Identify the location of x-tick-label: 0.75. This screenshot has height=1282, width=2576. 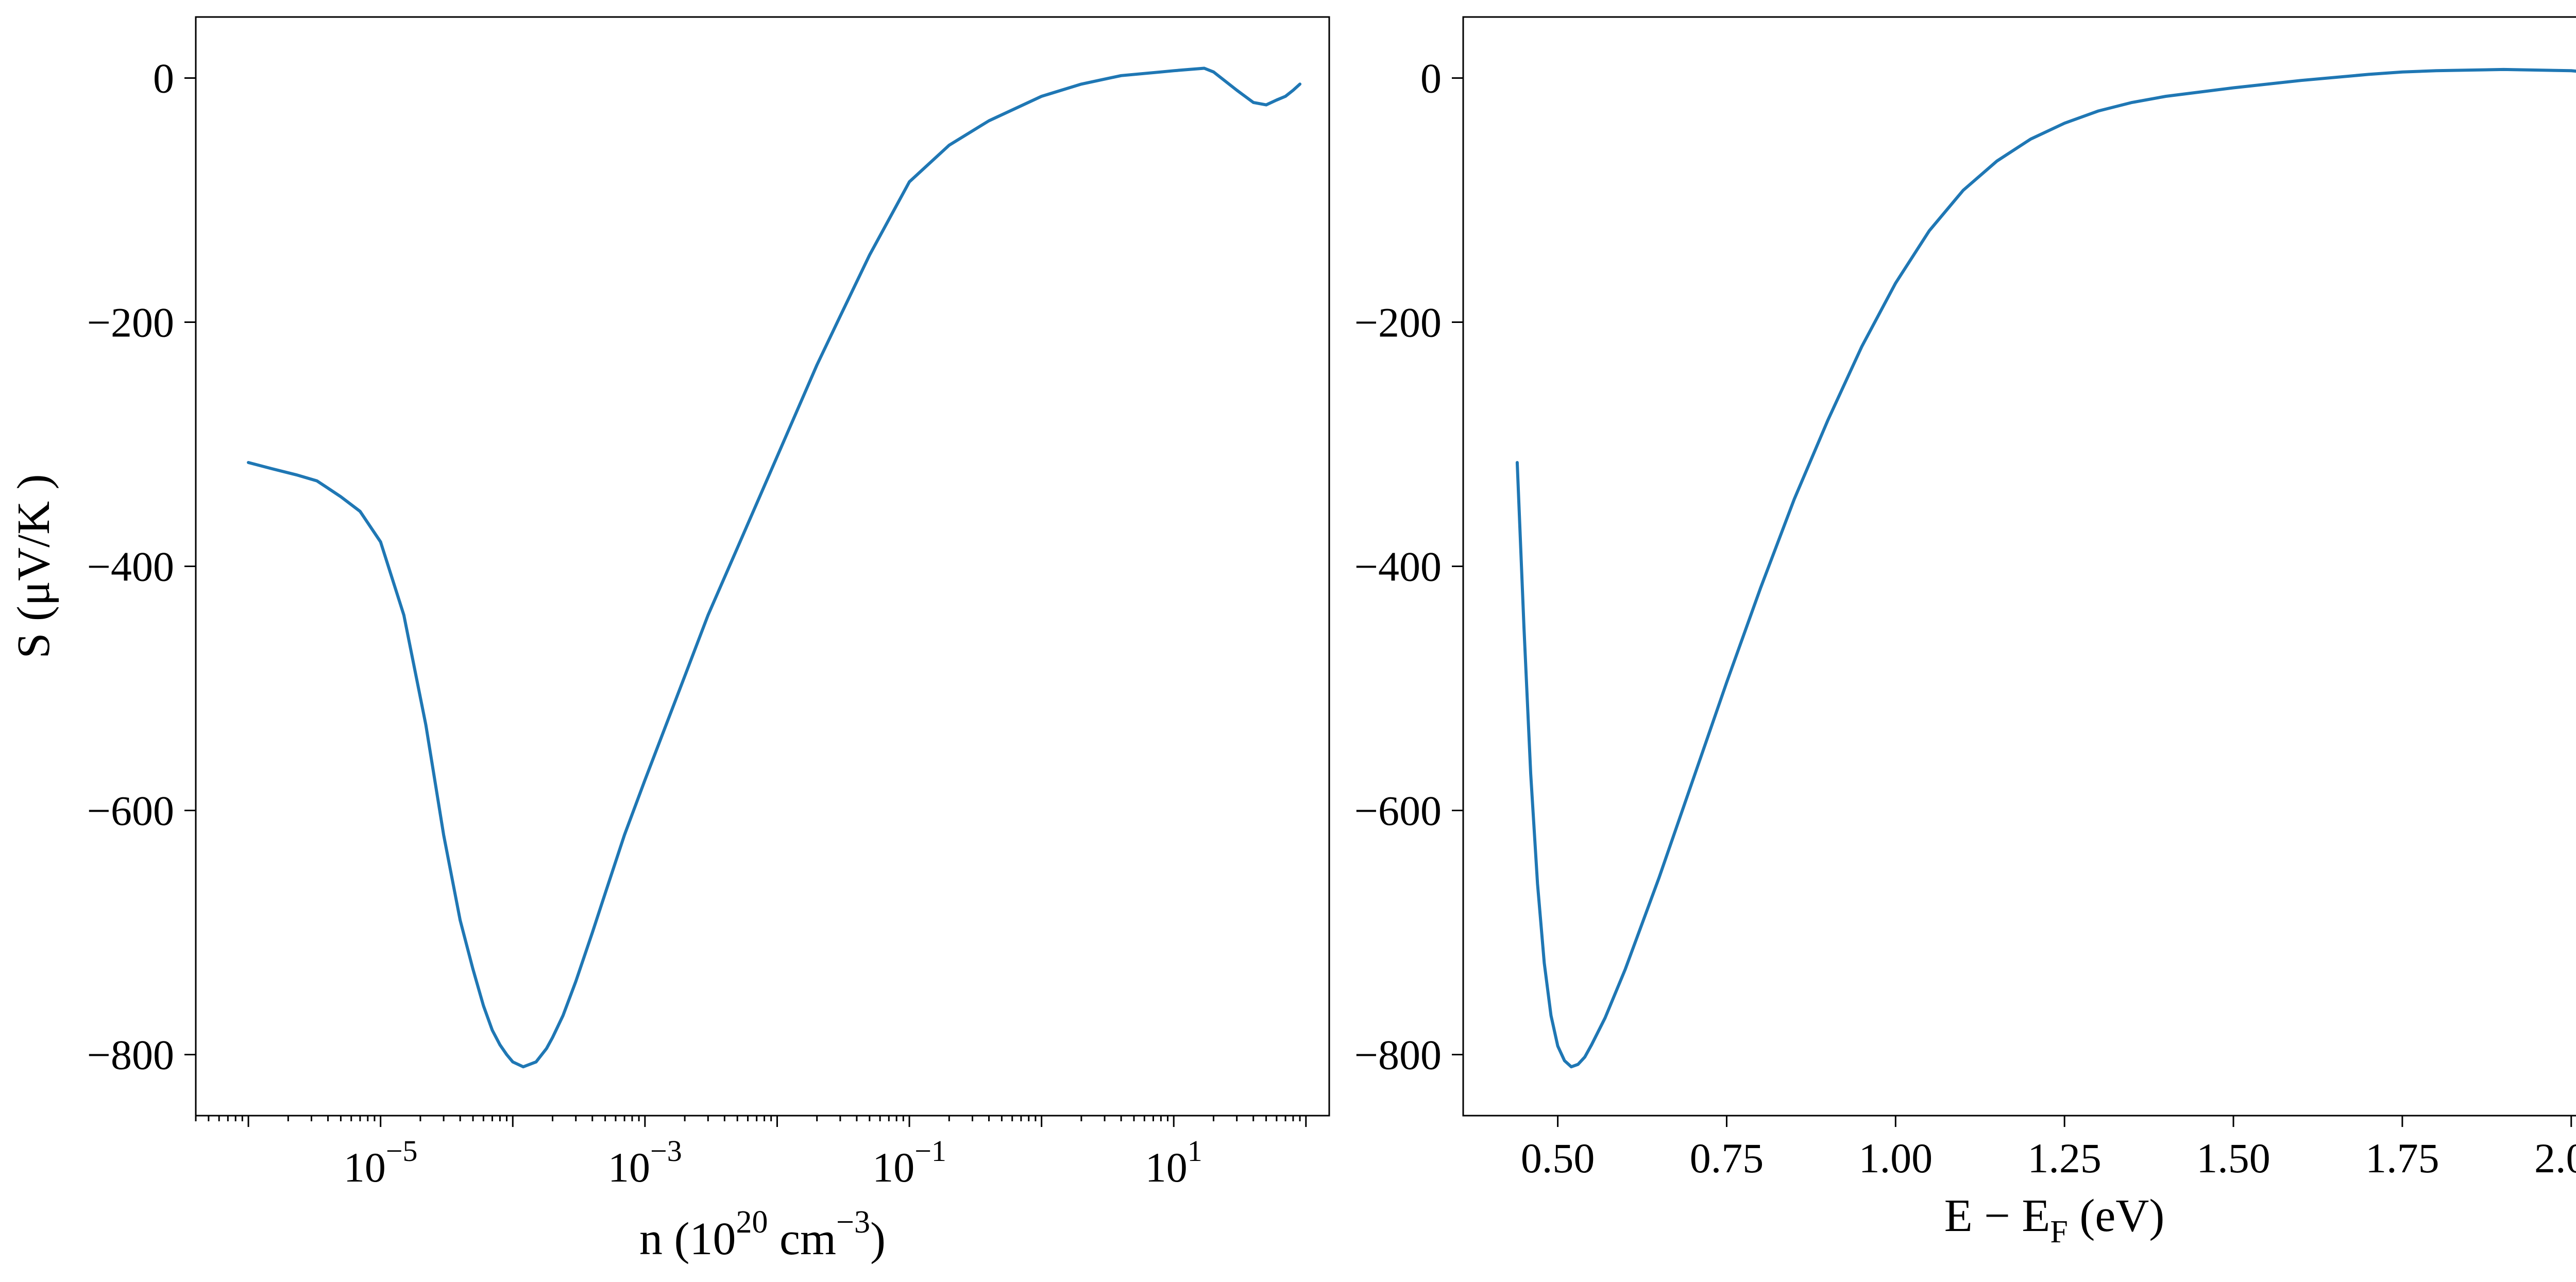
(1727, 1158).